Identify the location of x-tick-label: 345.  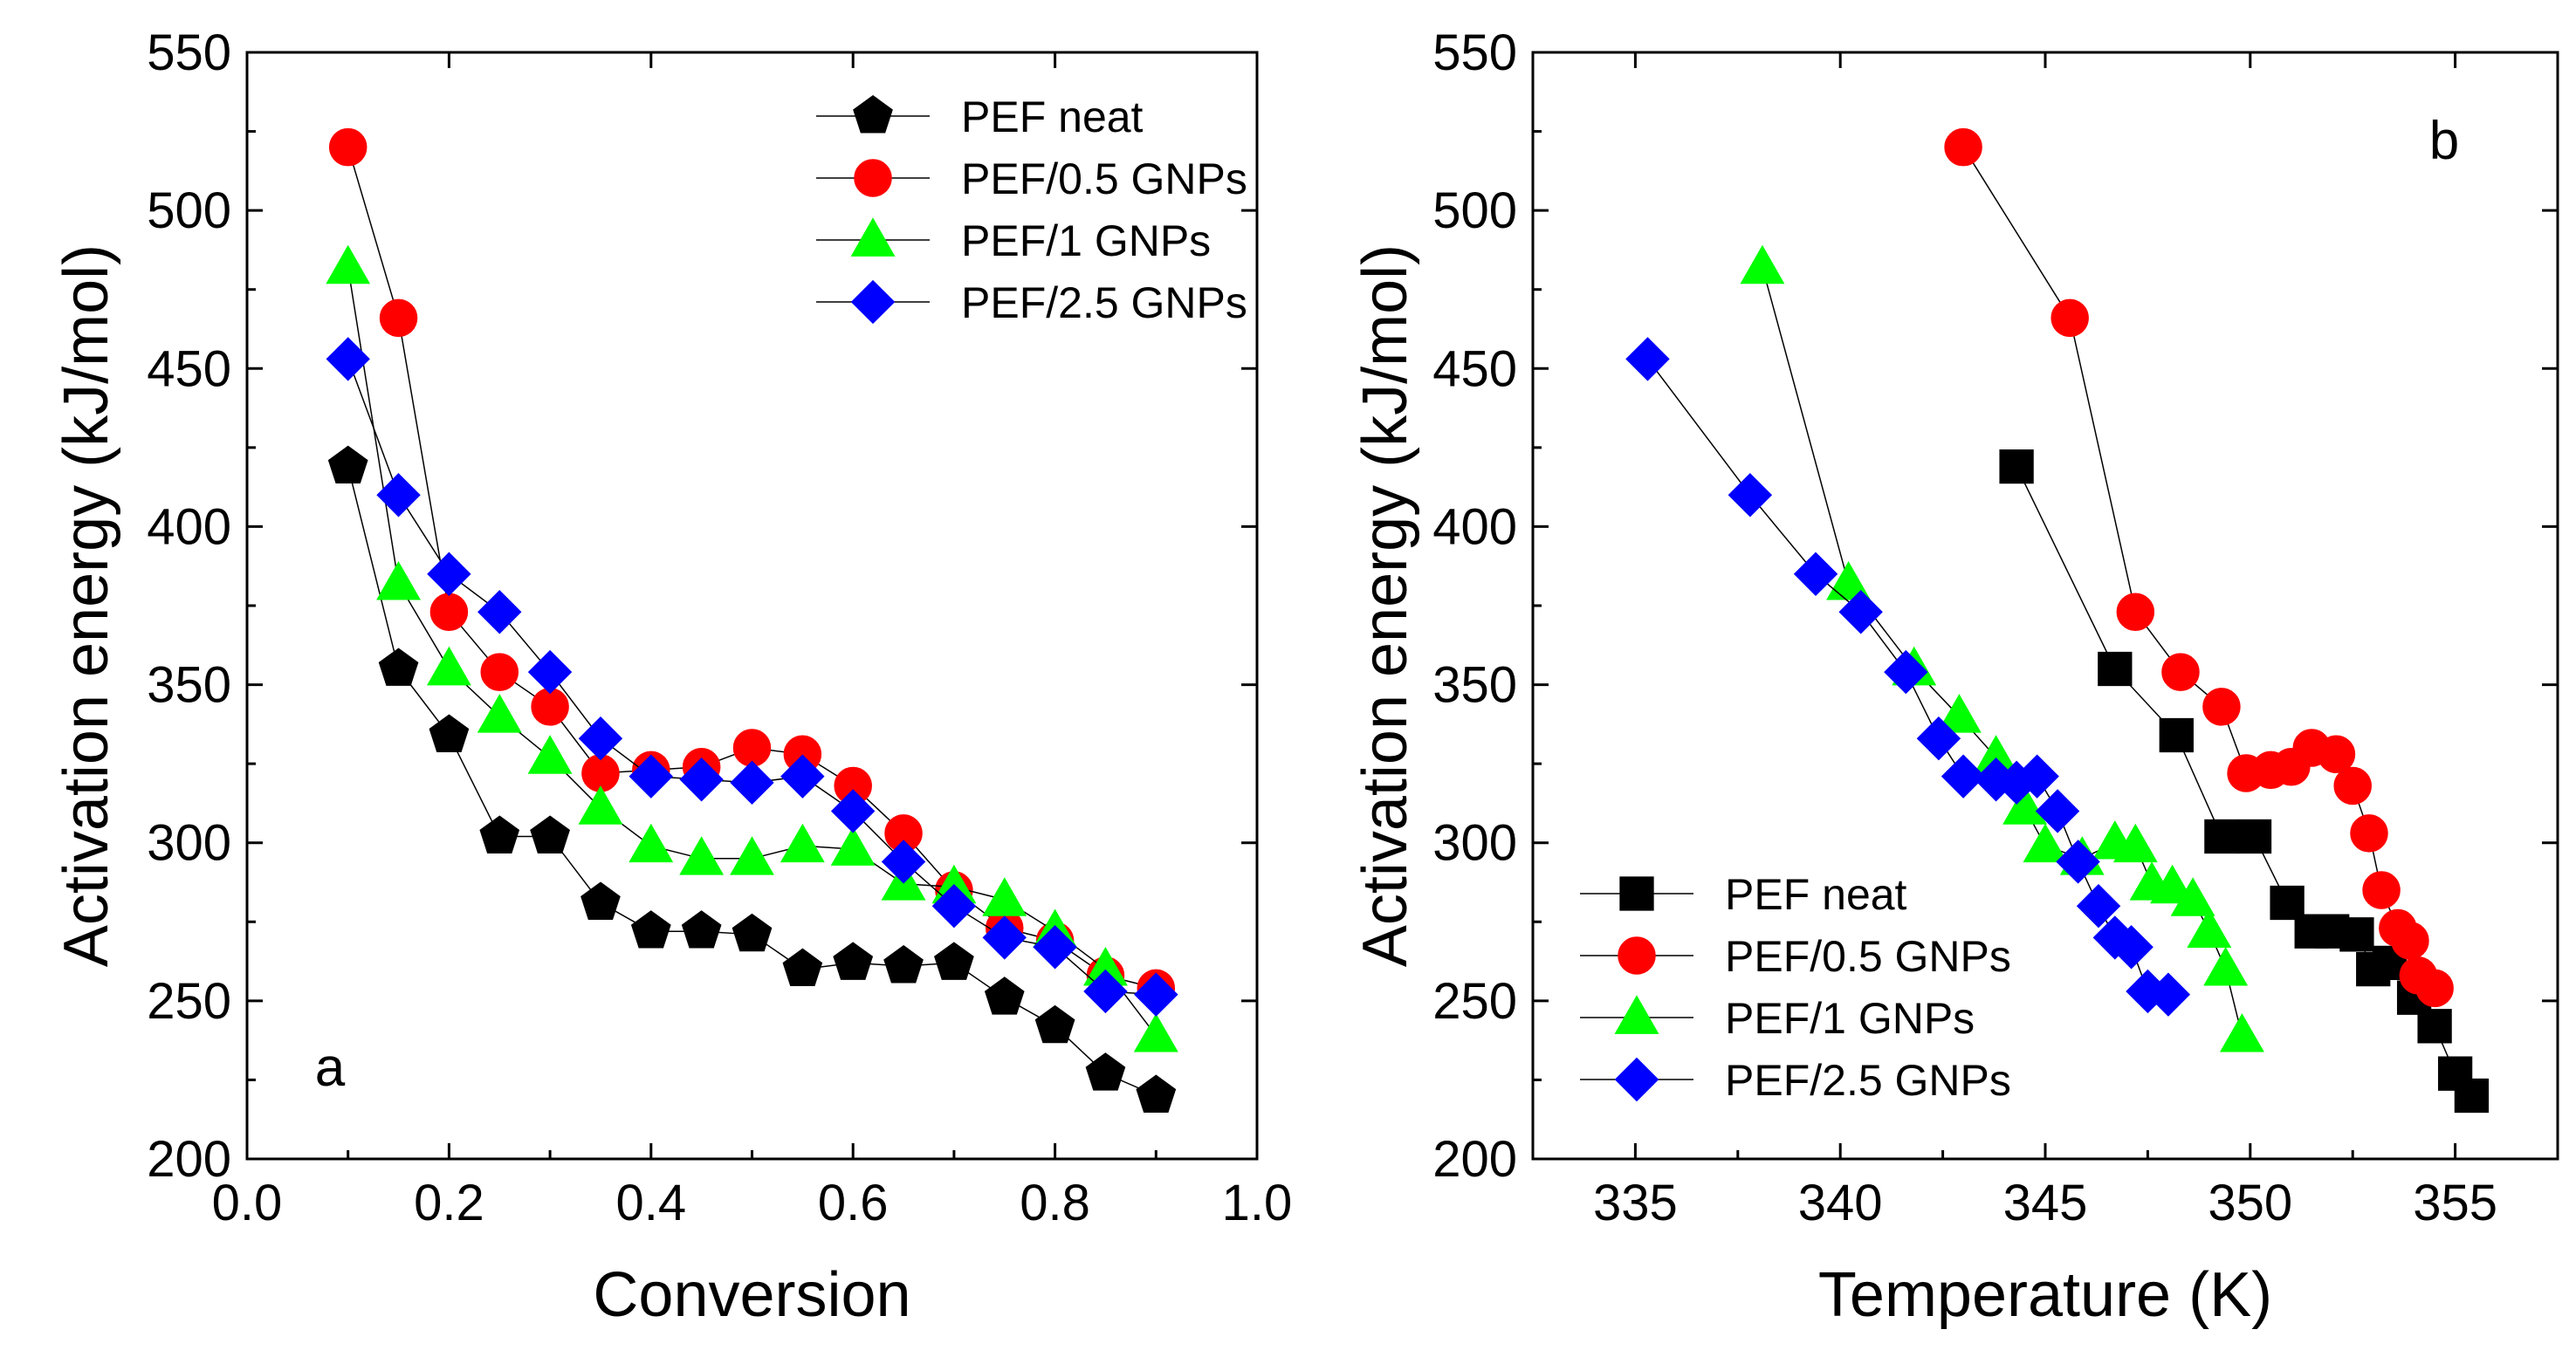
(2046, 1203).